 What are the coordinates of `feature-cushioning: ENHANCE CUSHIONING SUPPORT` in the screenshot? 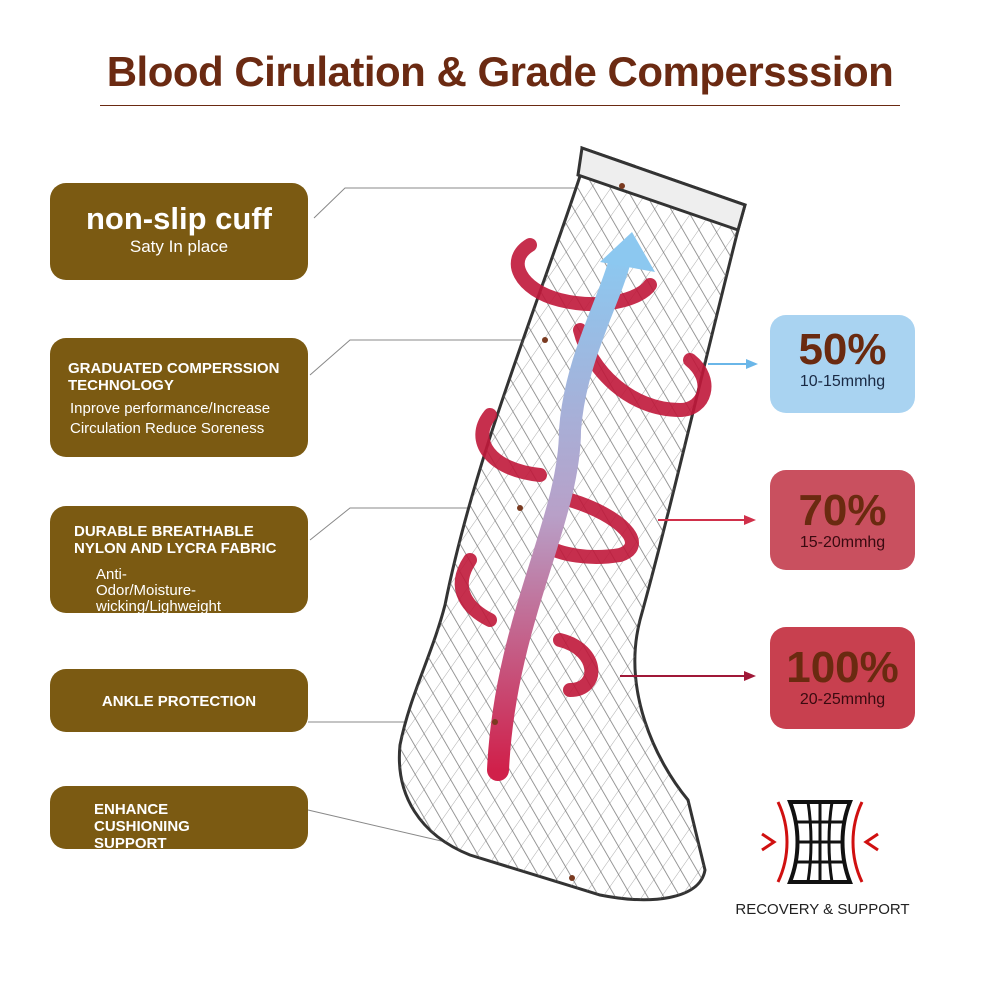 It's located at (179, 819).